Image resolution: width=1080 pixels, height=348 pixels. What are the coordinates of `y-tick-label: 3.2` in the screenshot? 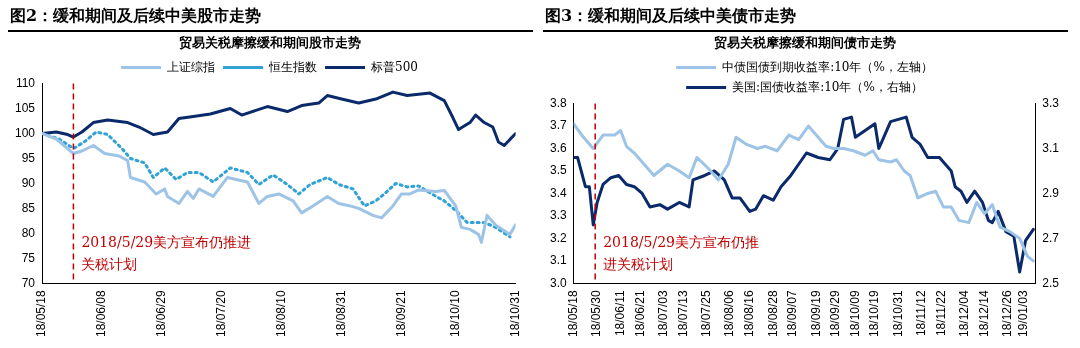 It's located at (558, 237).